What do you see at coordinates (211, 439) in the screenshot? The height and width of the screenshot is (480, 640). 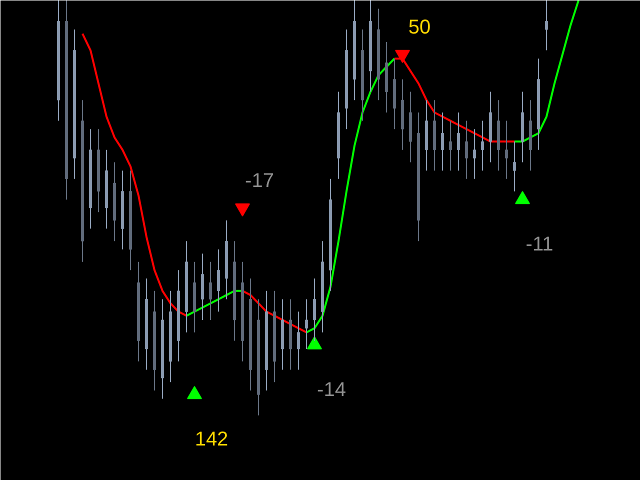 I see `text: 142` at bounding box center [211, 439].